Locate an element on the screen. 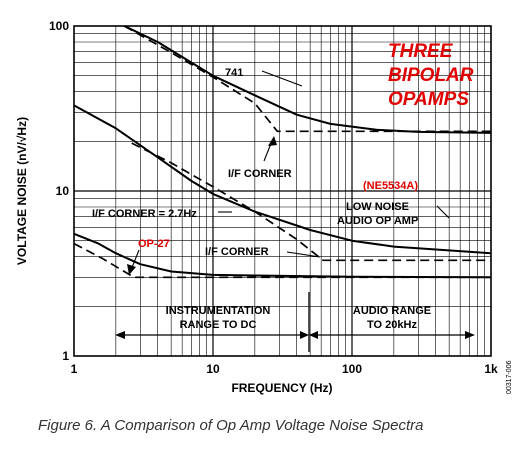 This screenshot has width=531, height=450. label-if-corner-5534: I/F CORNER is located at coordinates (237, 252).